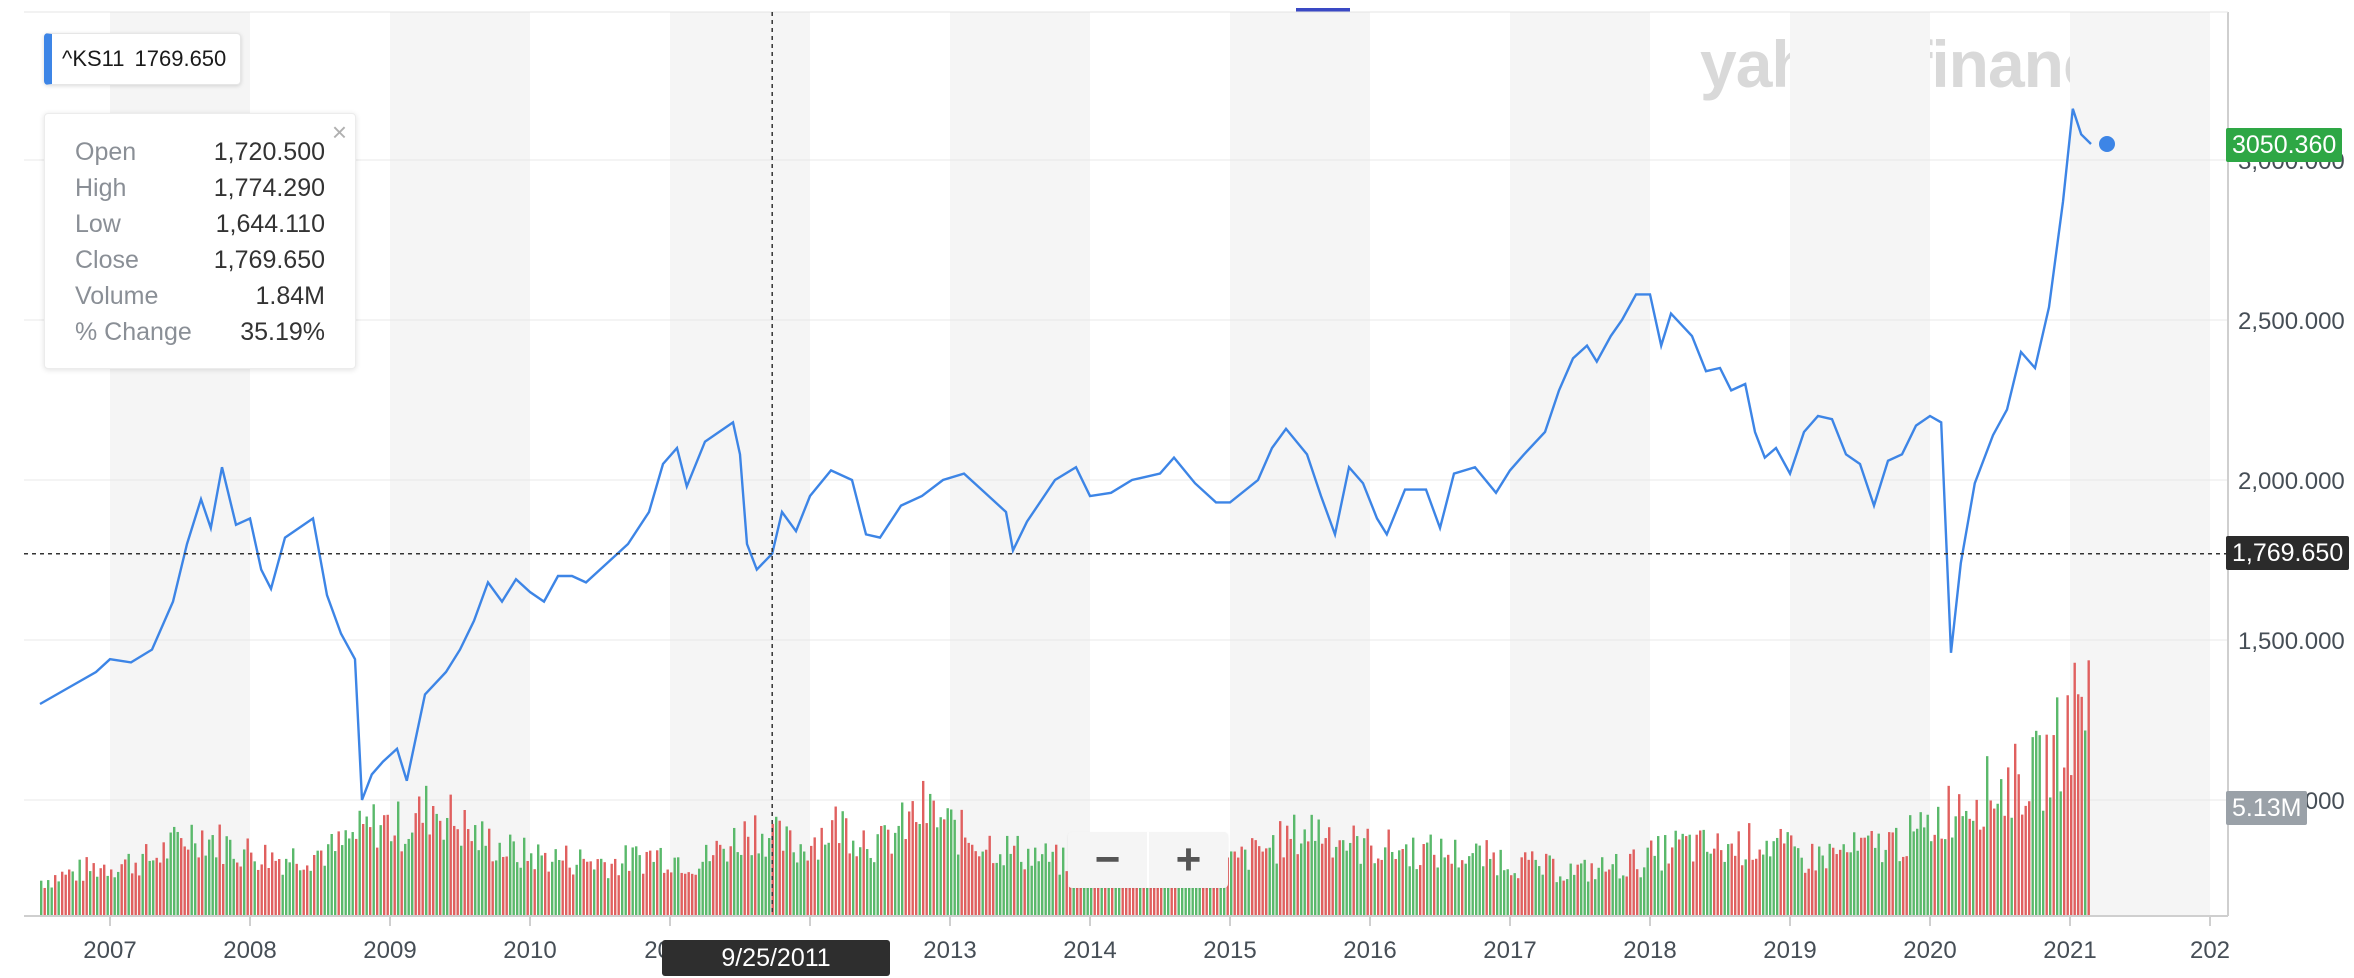  Describe the element at coordinates (1323, 11) in the screenshot. I see `top-range-marker` at that location.